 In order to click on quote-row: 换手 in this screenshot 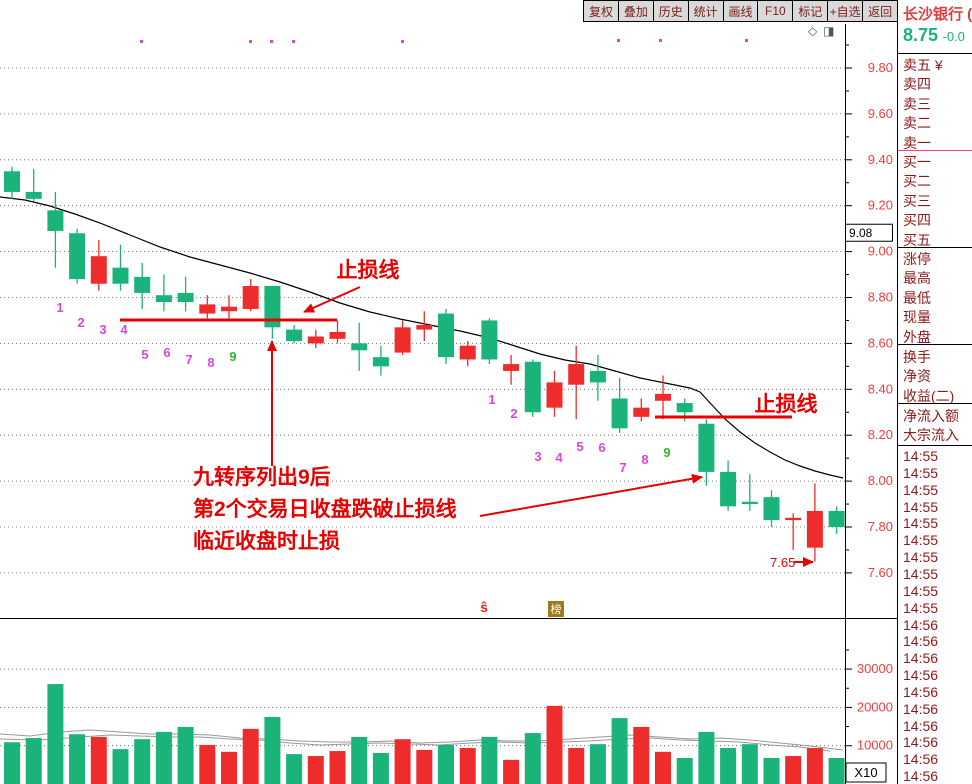, I will do `click(917, 357)`.